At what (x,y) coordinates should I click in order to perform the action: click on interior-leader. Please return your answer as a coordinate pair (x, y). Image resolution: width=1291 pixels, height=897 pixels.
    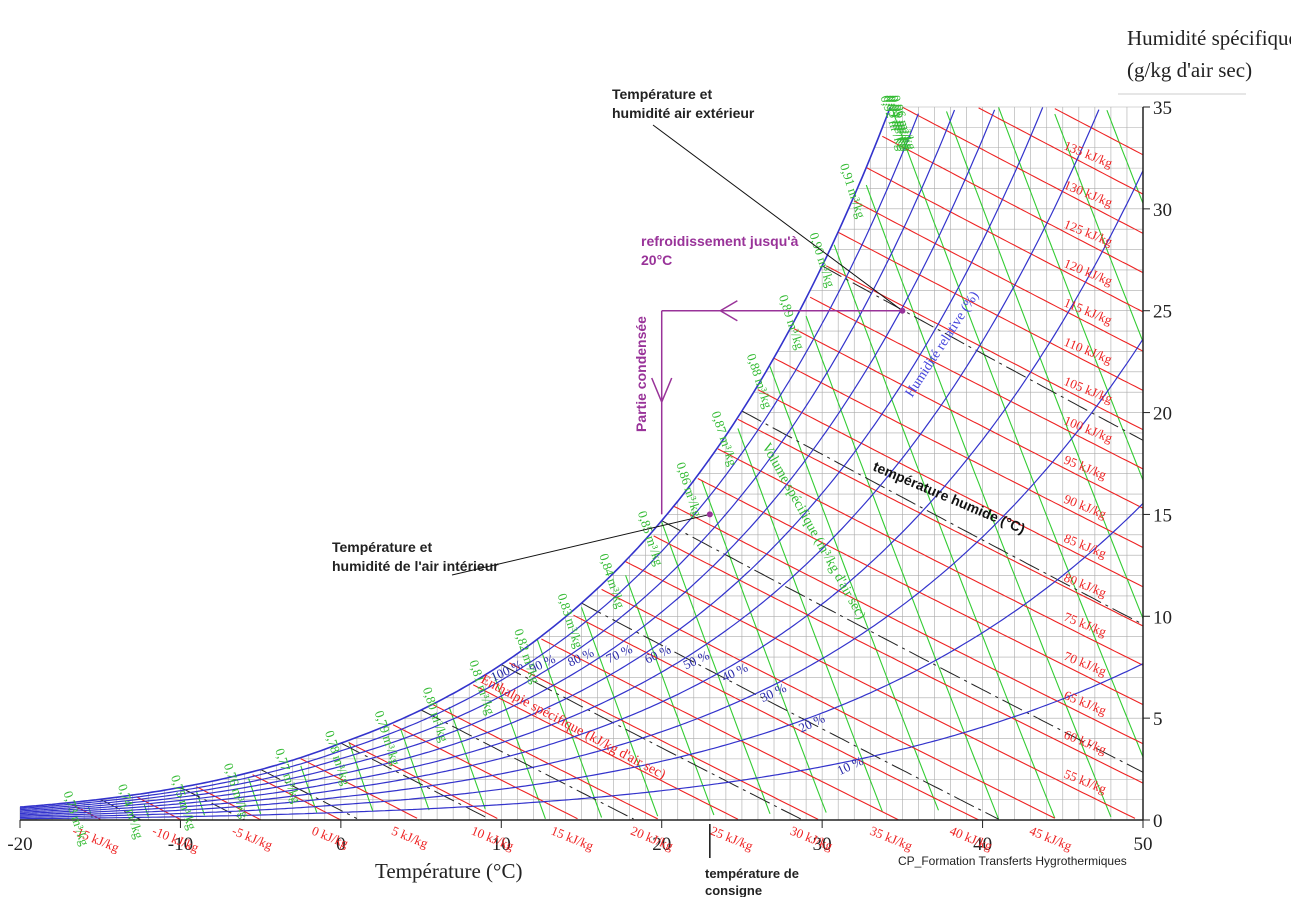
    Looking at the image, I should click on (580, 544).